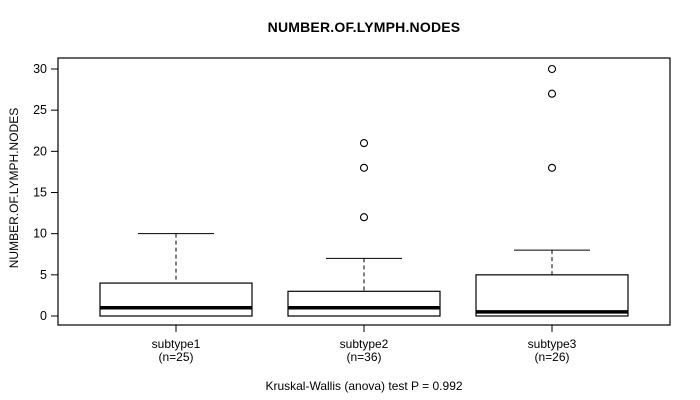  I want to click on x-tick-sublabel: (n=25), so click(176, 357).